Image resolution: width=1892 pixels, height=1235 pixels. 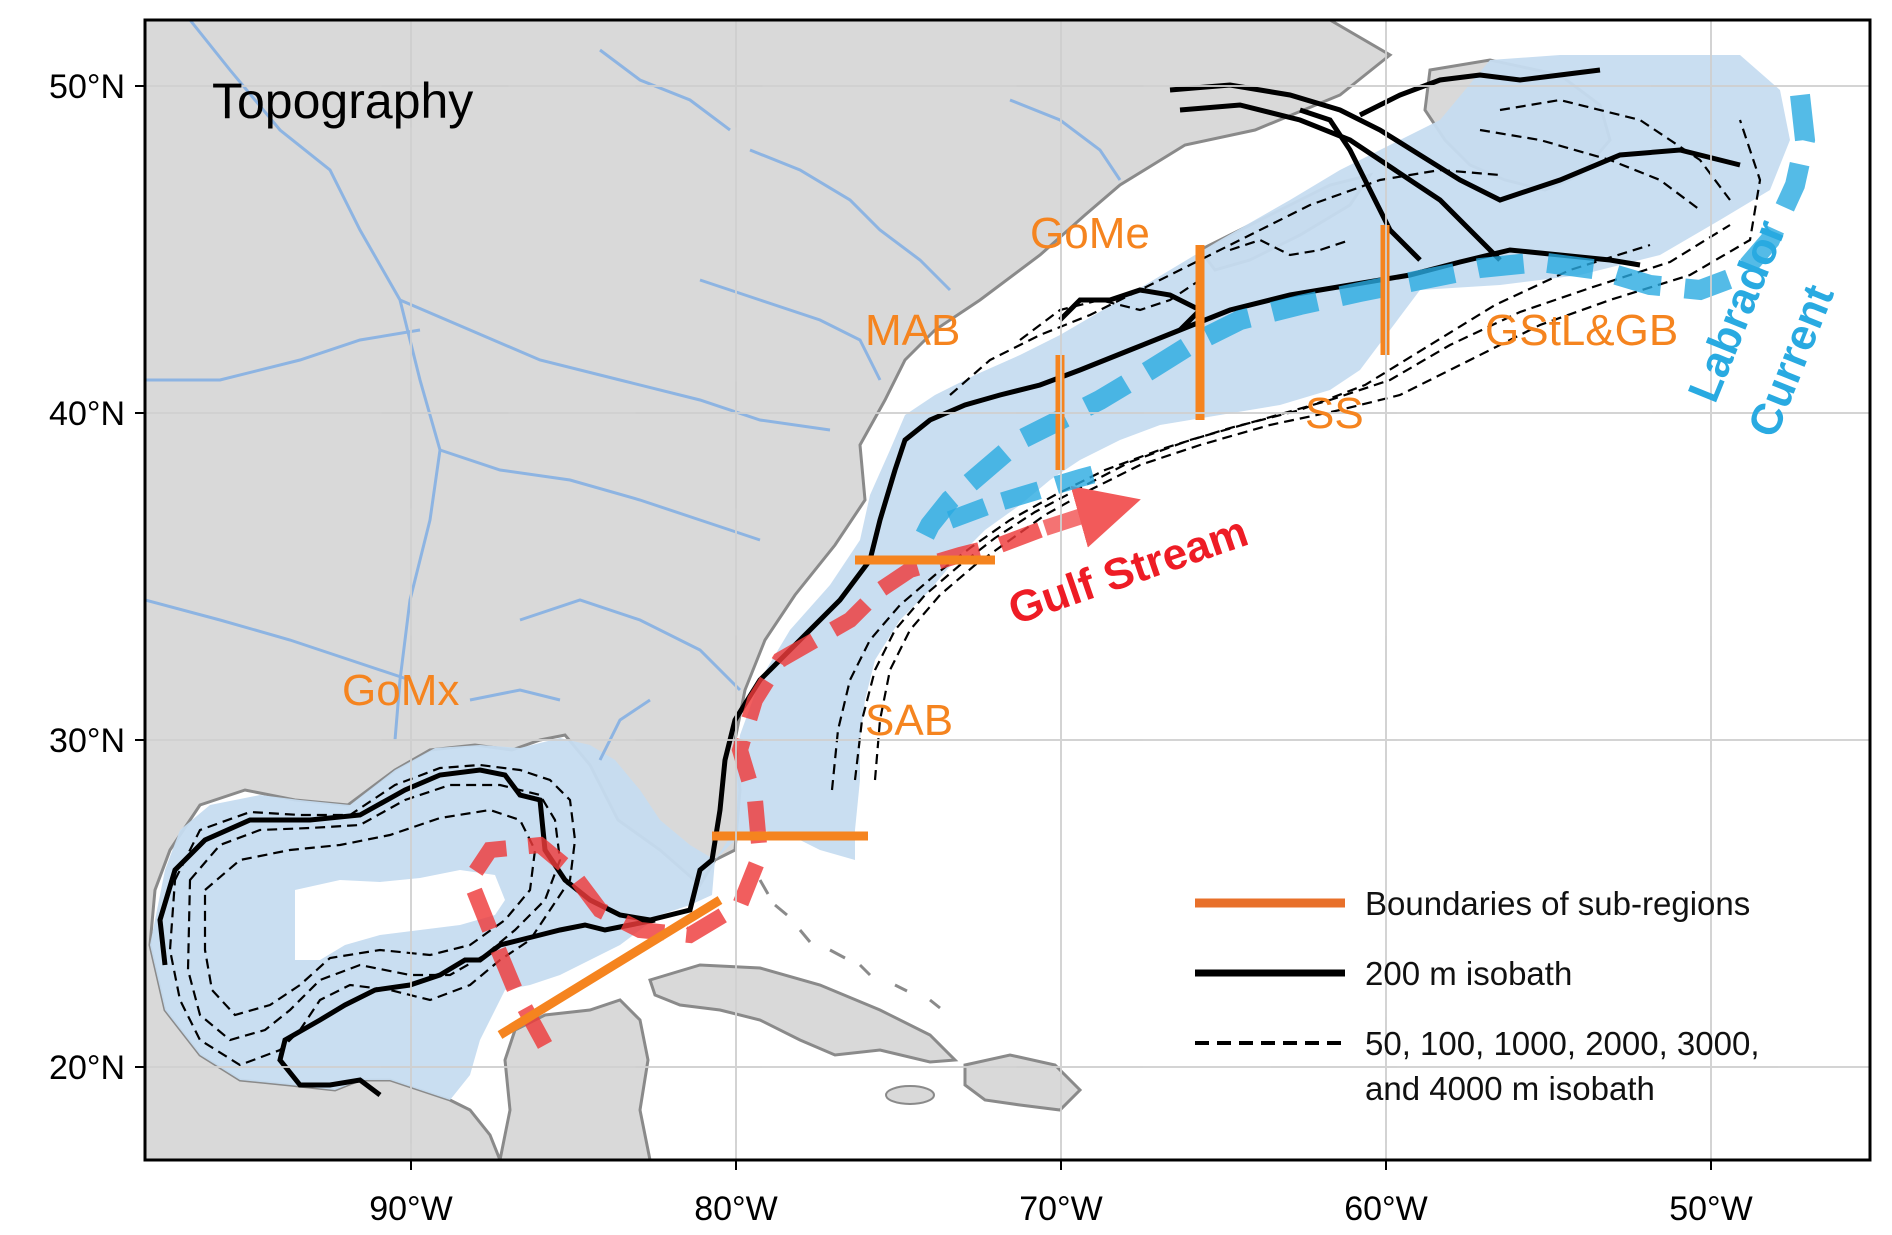 I want to click on lon-tick-70w: 70°W, so click(x=1061, y=1209).